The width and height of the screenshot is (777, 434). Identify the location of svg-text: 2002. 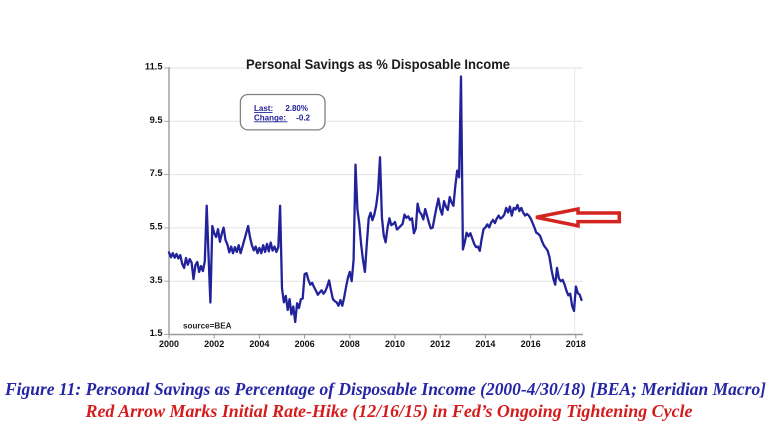
(214, 344).